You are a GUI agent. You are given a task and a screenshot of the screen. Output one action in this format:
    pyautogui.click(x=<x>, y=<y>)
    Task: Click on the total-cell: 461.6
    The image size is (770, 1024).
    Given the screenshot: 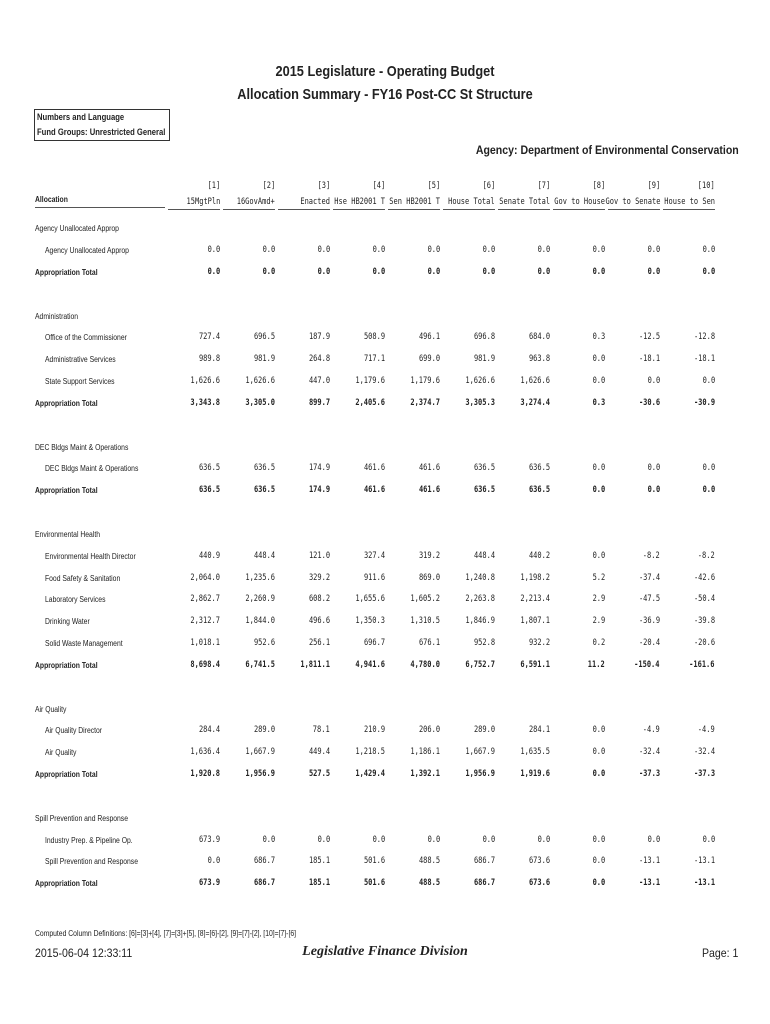 What is the action you would take?
    pyautogui.click(x=429, y=490)
    